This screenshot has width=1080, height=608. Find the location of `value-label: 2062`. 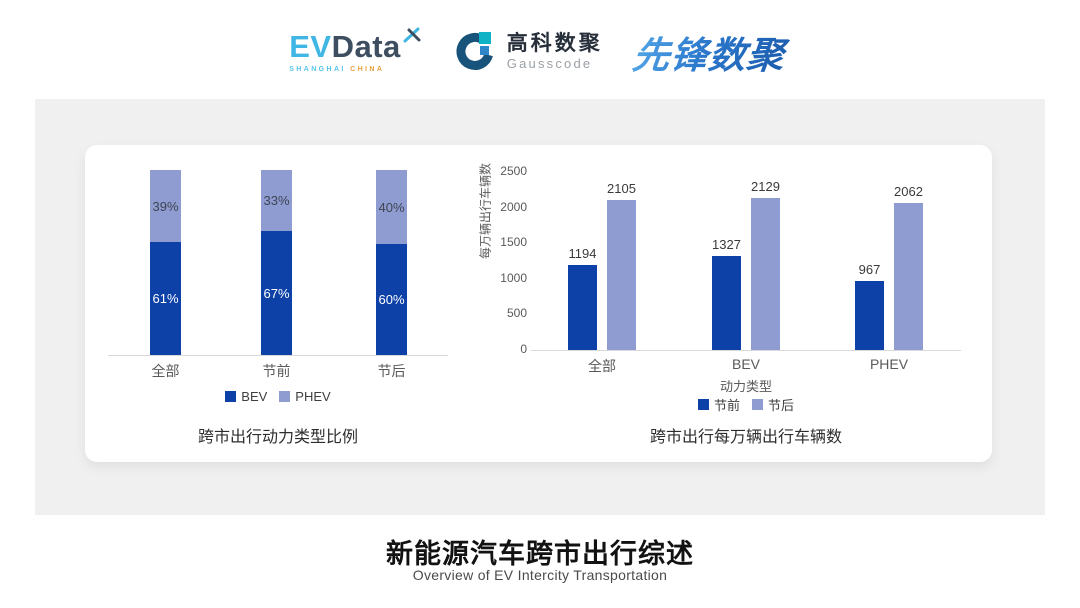

value-label: 2062 is located at coordinates (908, 192).